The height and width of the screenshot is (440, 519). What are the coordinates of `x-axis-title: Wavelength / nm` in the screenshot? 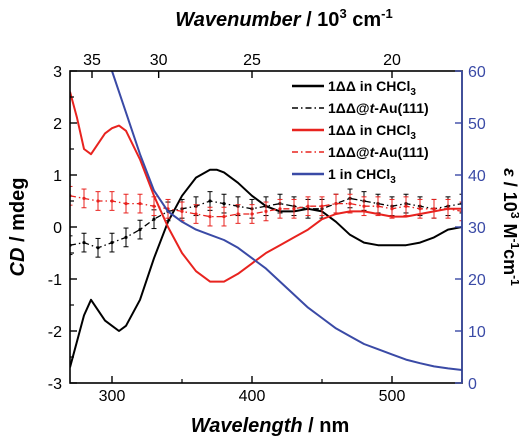 It's located at (270, 426).